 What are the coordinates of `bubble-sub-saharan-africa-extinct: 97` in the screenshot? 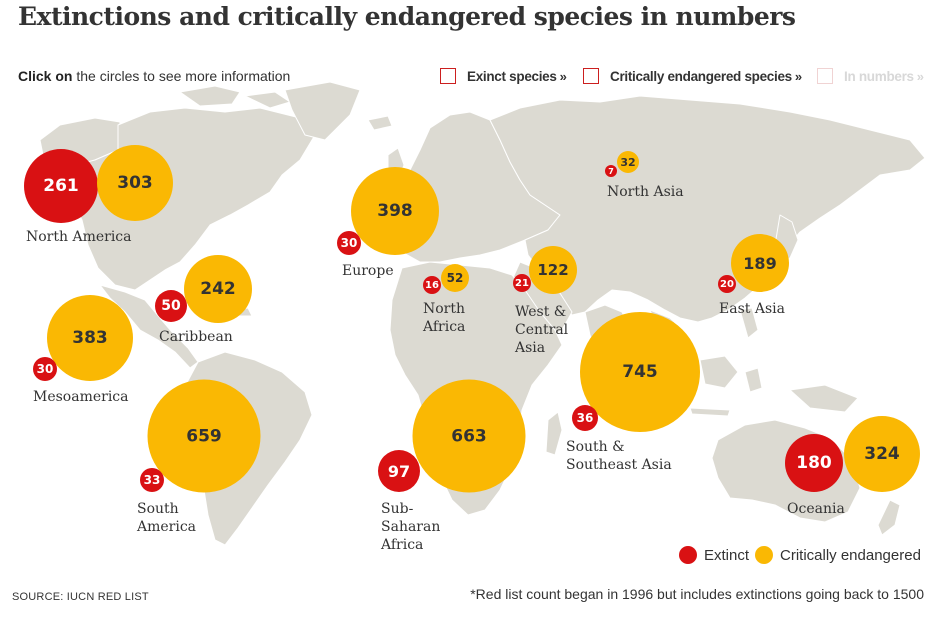 It's located at (399, 471).